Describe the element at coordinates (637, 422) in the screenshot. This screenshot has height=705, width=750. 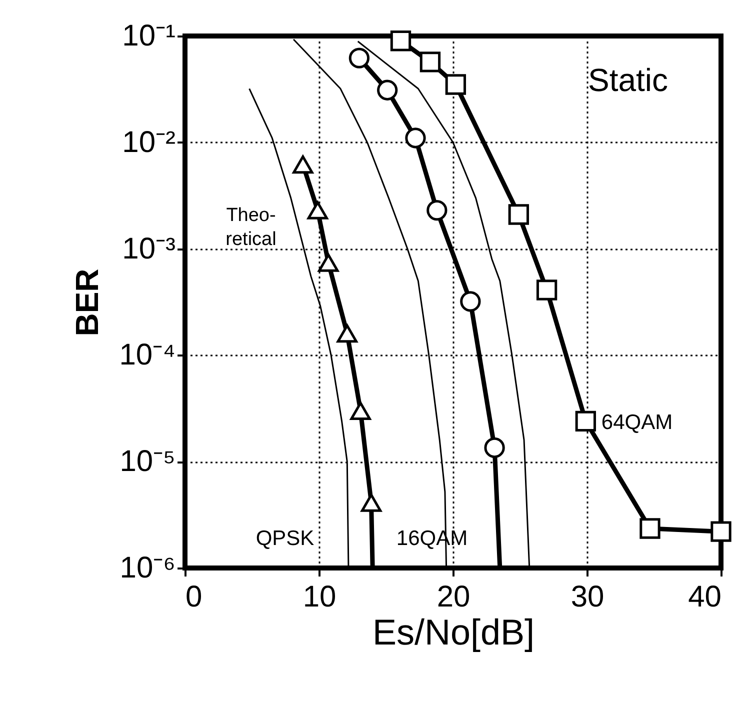
I see `annotation: 64QAM` at that location.